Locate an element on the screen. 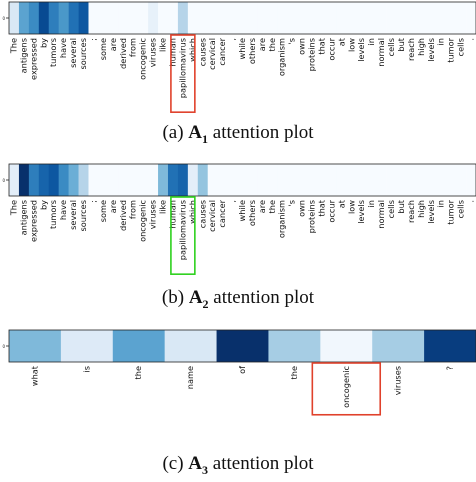  token-label-a2-23: while is located at coordinates (242, 210).